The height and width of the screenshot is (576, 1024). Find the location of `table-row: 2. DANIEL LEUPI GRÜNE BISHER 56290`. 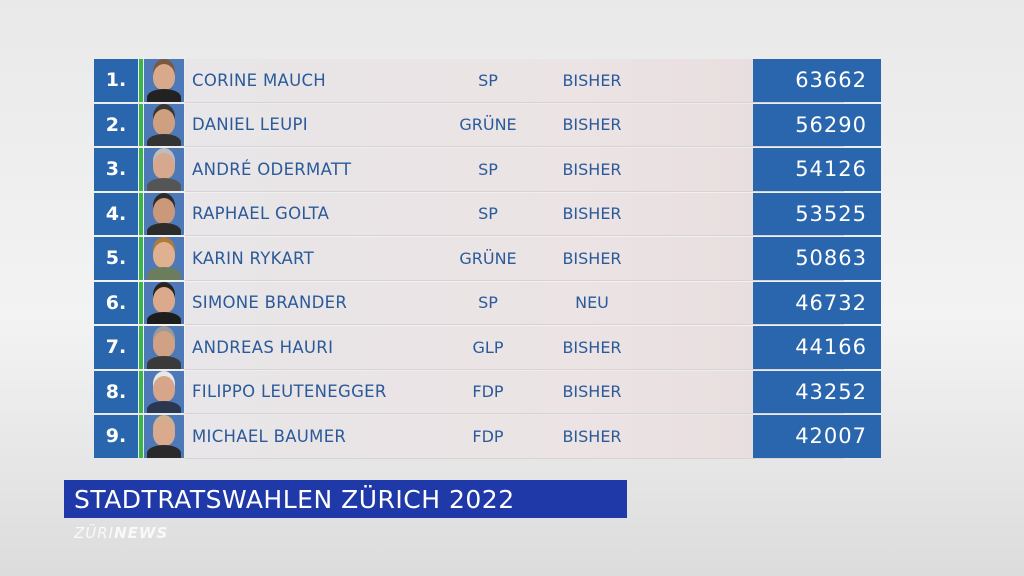

table-row: 2. DANIEL LEUPI GRÜNE BISHER 56290 is located at coordinates (488, 125).